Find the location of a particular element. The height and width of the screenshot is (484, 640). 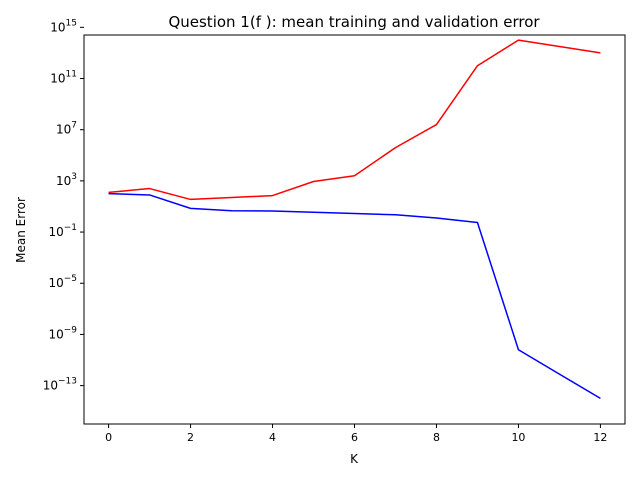

y-tick-label: 10¹⁵ is located at coordinates (63, 26).